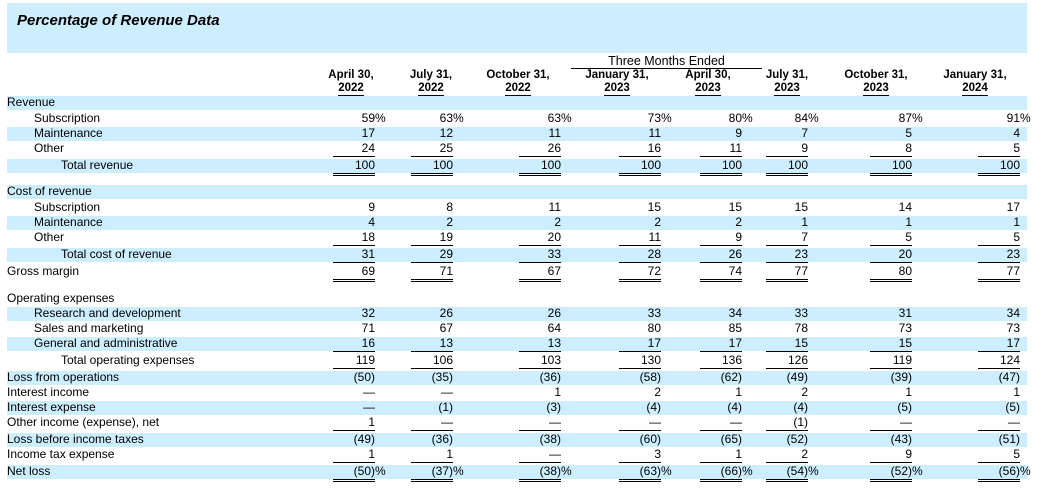 The height and width of the screenshot is (492, 1048). I want to click on table-cell: 85, so click(735, 328).